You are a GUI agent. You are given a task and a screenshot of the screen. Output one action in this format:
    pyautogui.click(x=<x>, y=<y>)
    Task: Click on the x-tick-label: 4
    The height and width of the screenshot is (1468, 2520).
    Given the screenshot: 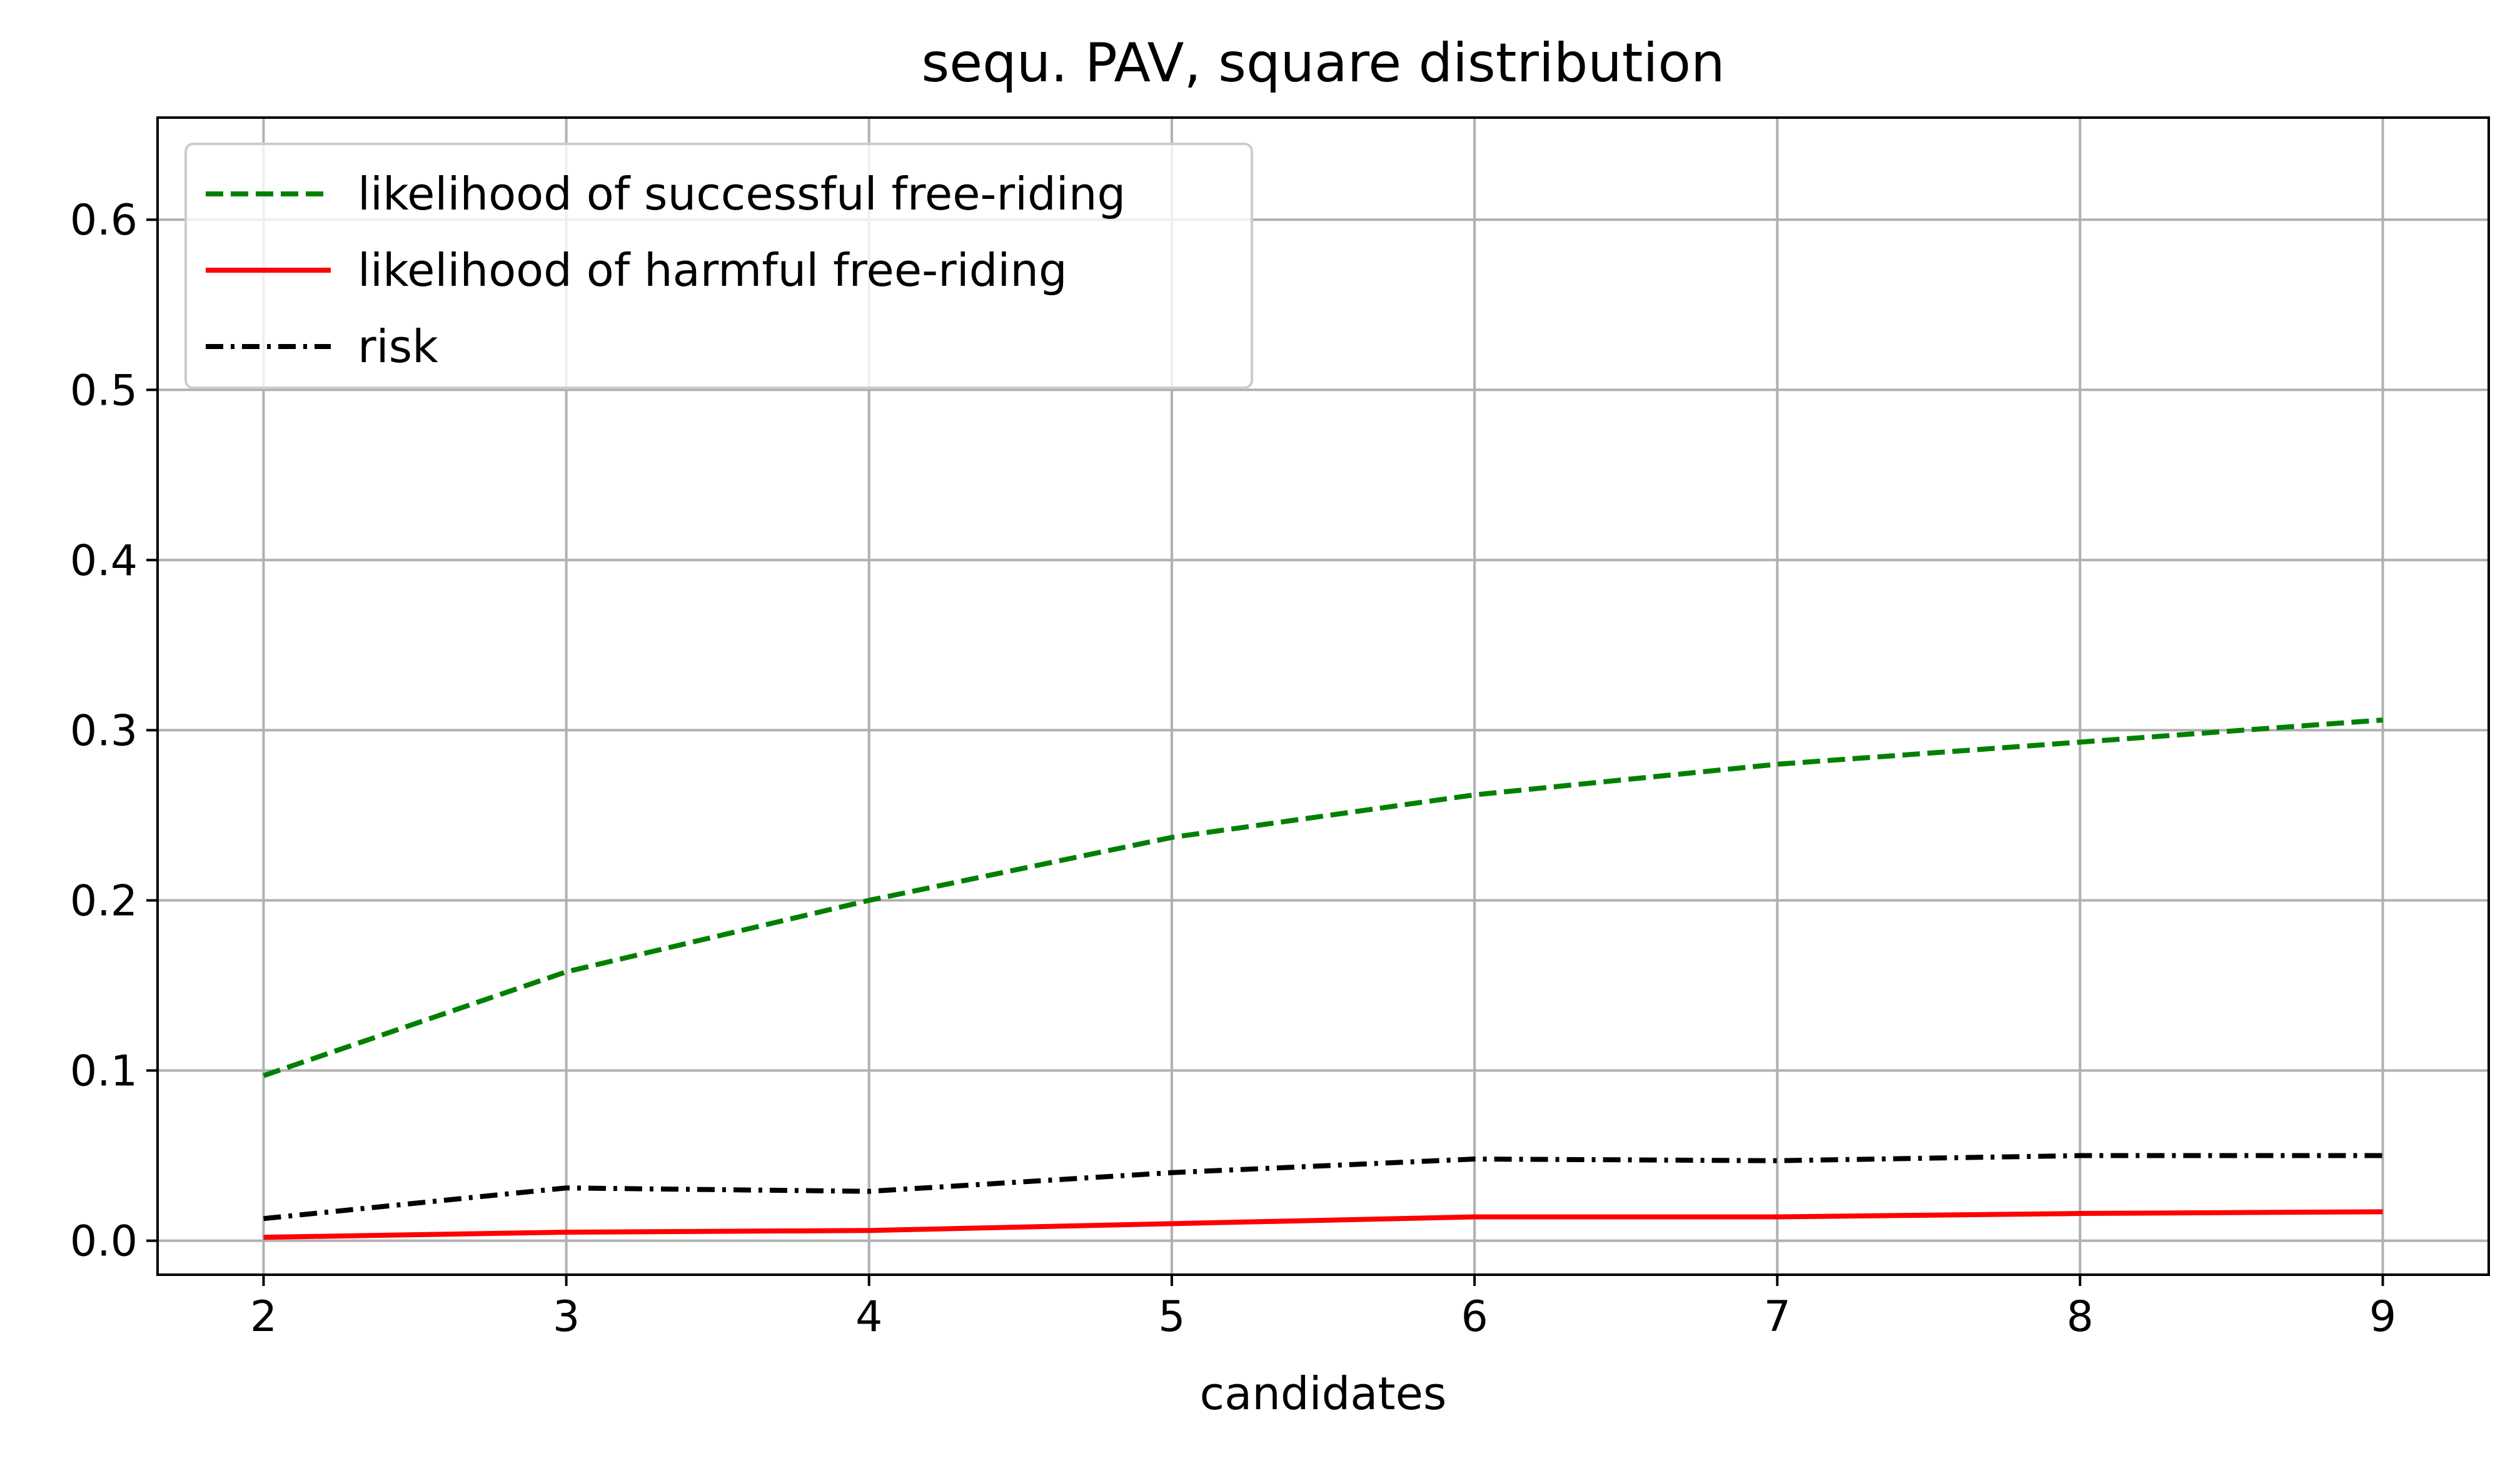 What is the action you would take?
    pyautogui.click(x=869, y=1317)
    